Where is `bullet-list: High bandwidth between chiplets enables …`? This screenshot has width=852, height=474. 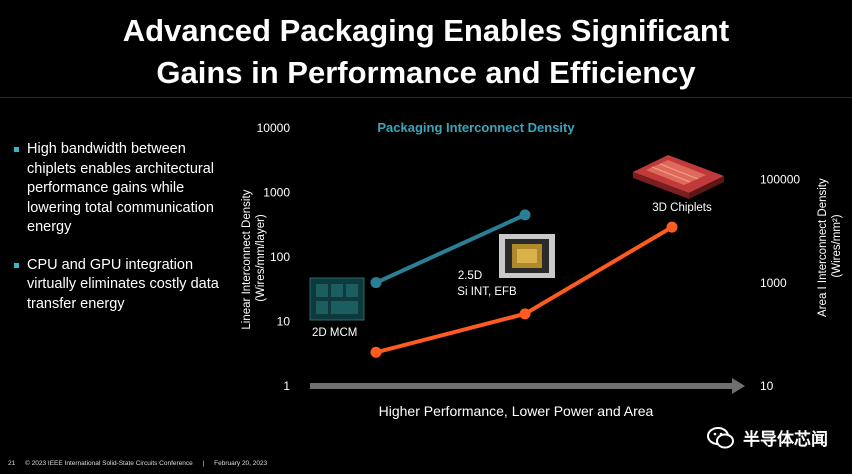 bullet-list: High bandwidth between chiplets enables … is located at coordinates (124, 236).